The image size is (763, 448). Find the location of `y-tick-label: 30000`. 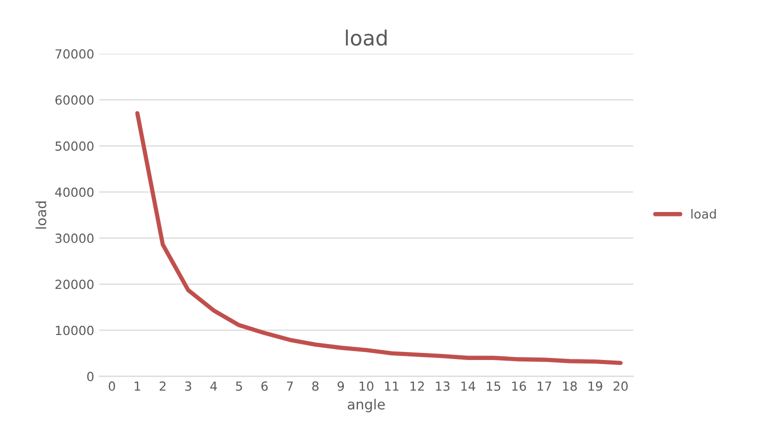

y-tick-label: 30000 is located at coordinates (75, 239).